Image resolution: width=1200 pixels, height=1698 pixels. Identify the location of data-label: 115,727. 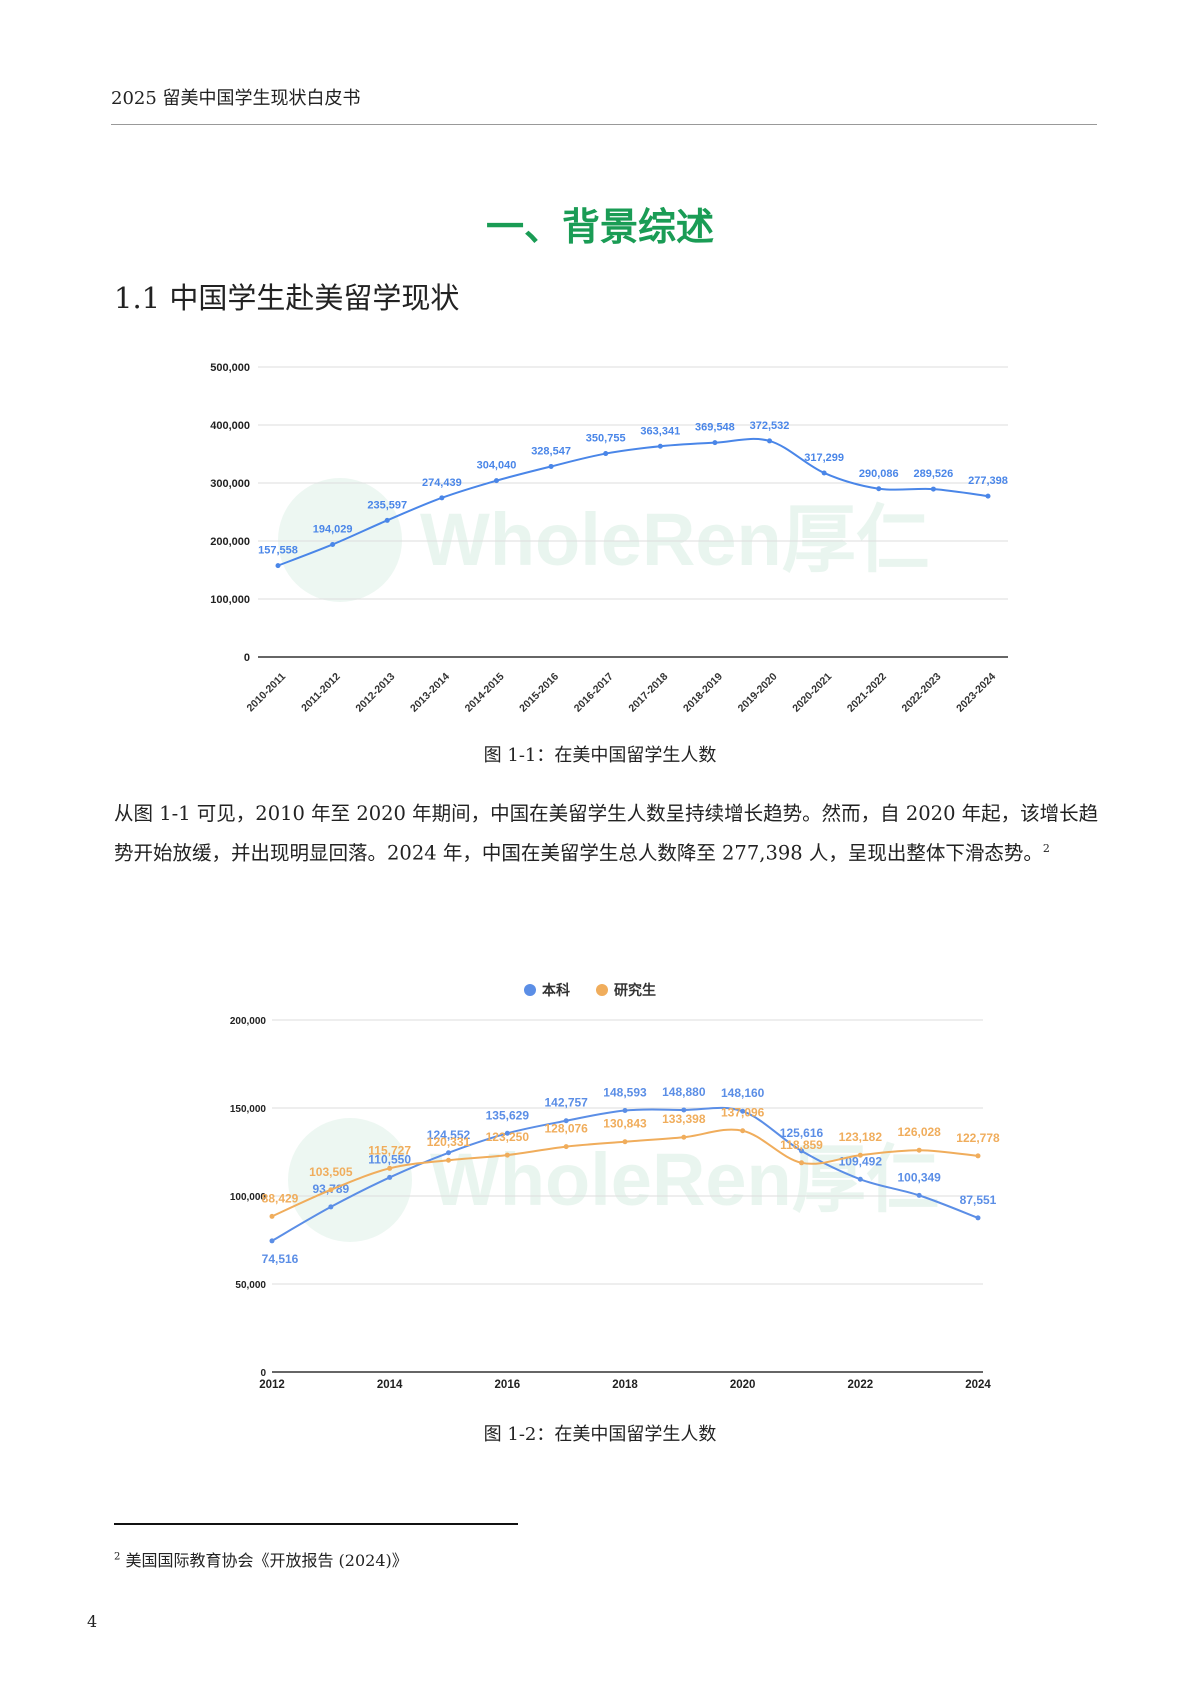
(389, 1150).